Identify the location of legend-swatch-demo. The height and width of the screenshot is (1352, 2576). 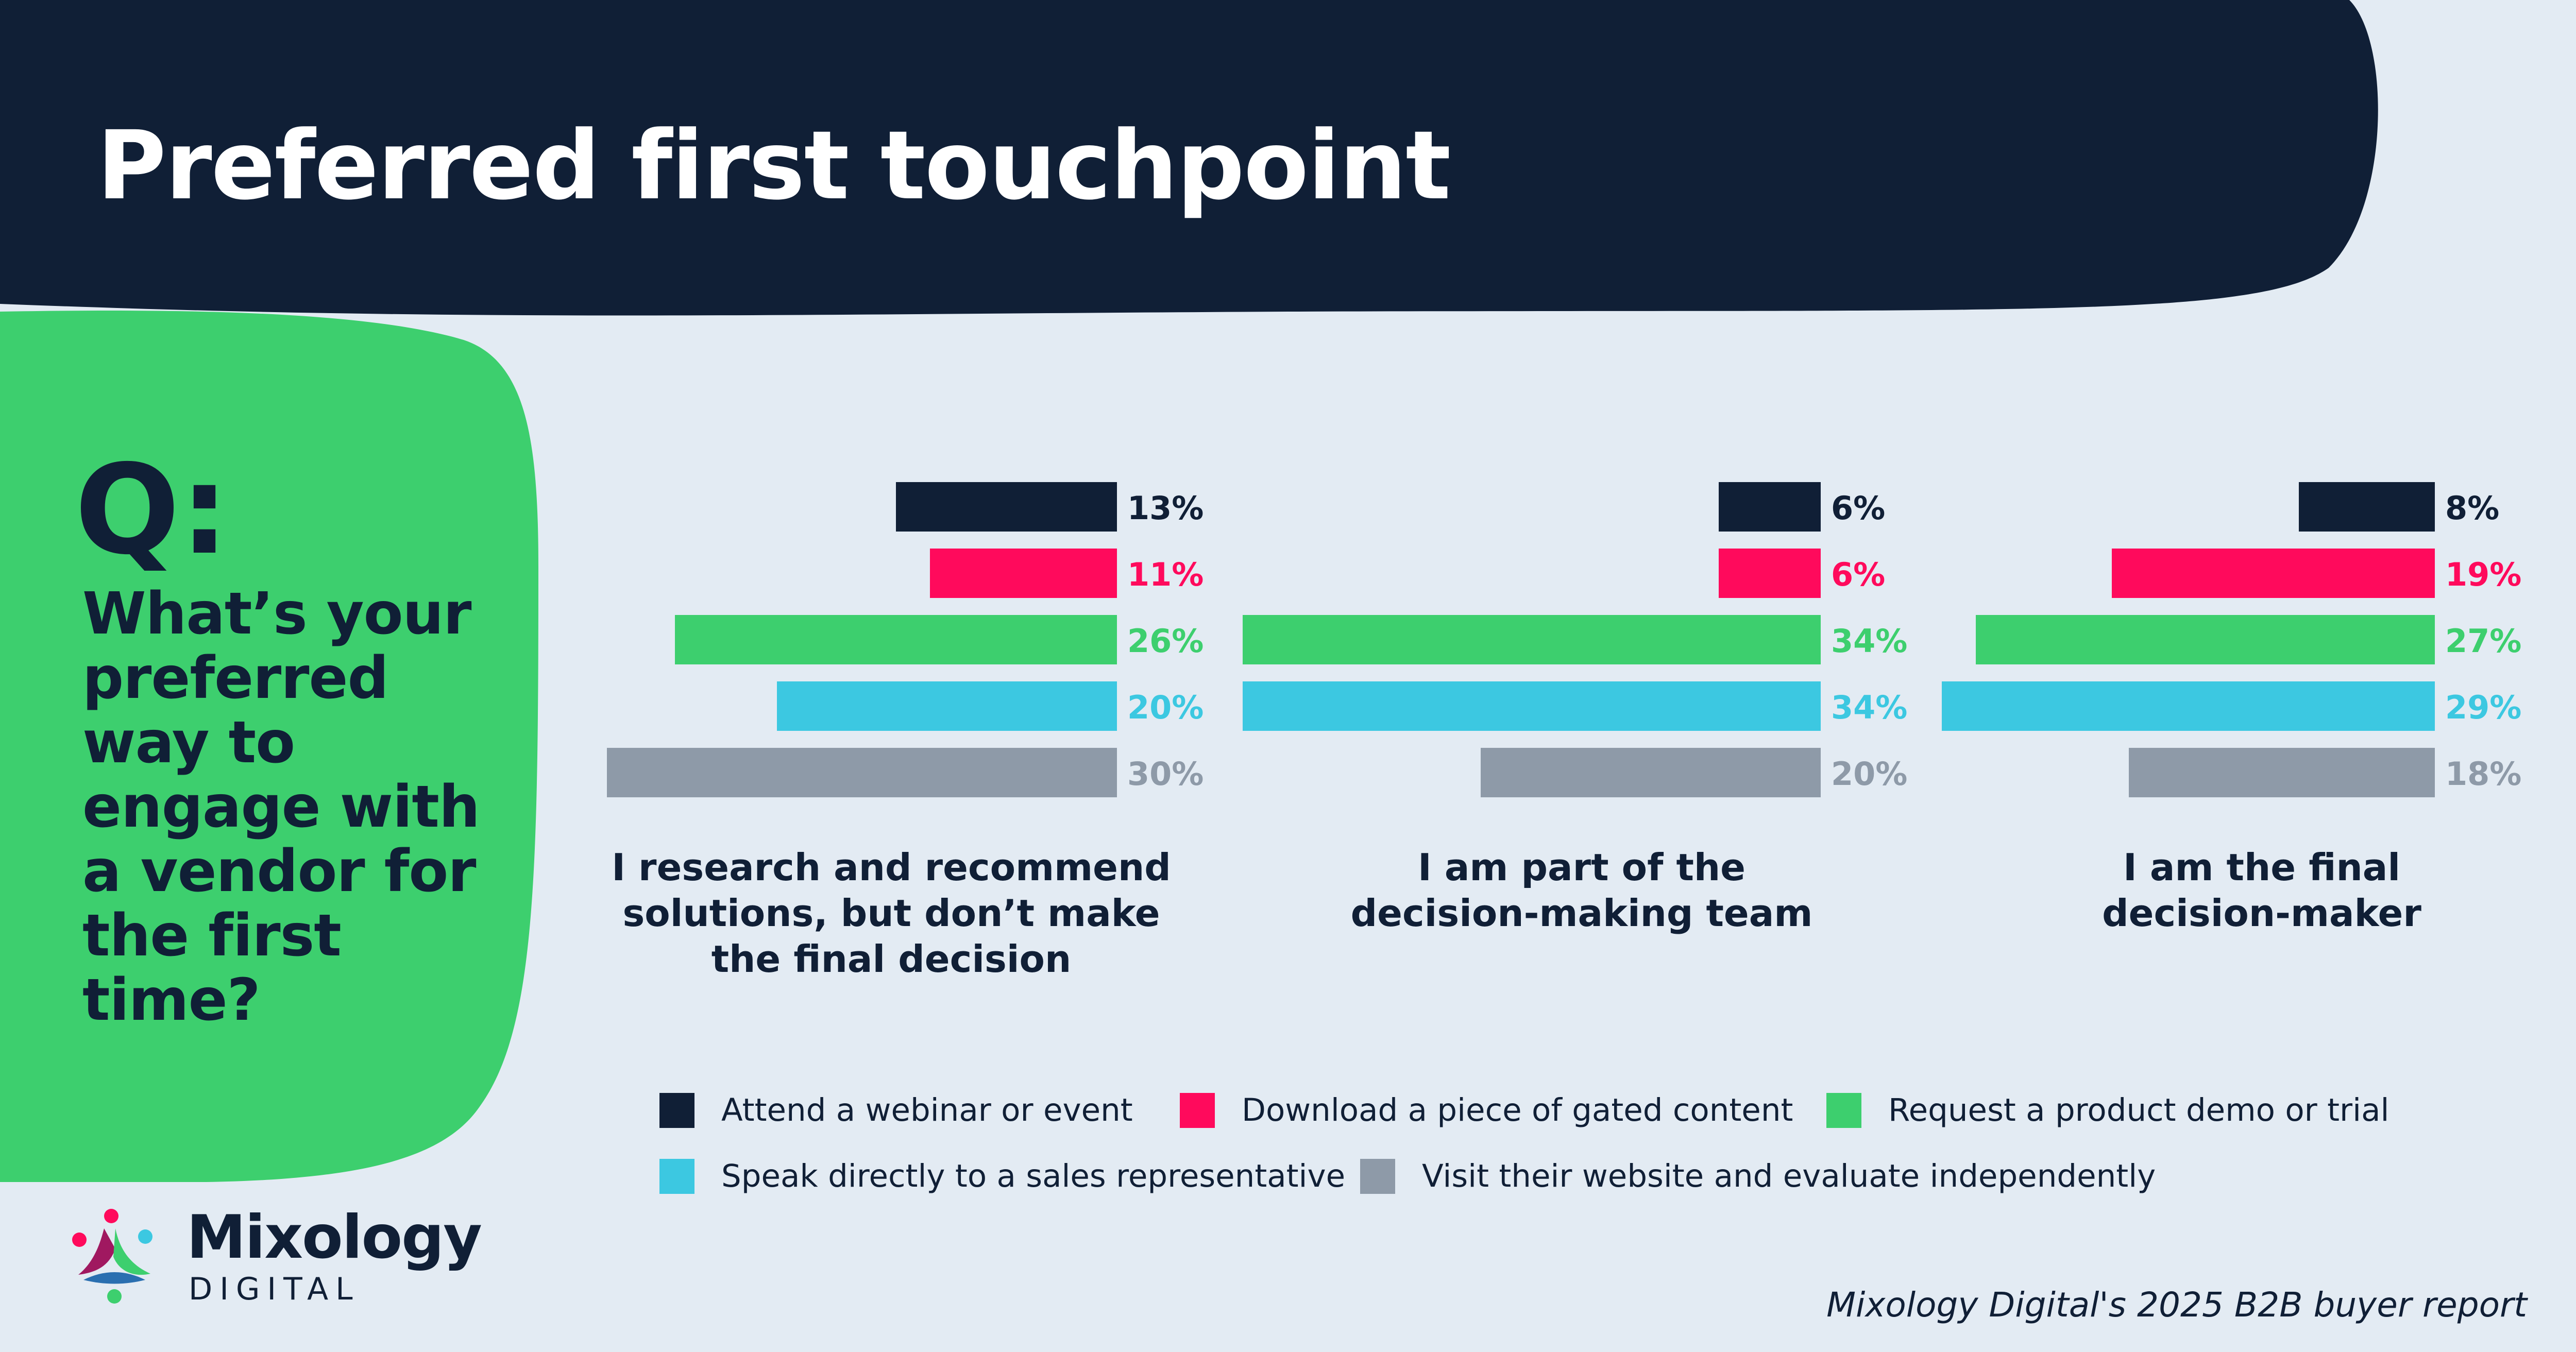
(1843, 1110).